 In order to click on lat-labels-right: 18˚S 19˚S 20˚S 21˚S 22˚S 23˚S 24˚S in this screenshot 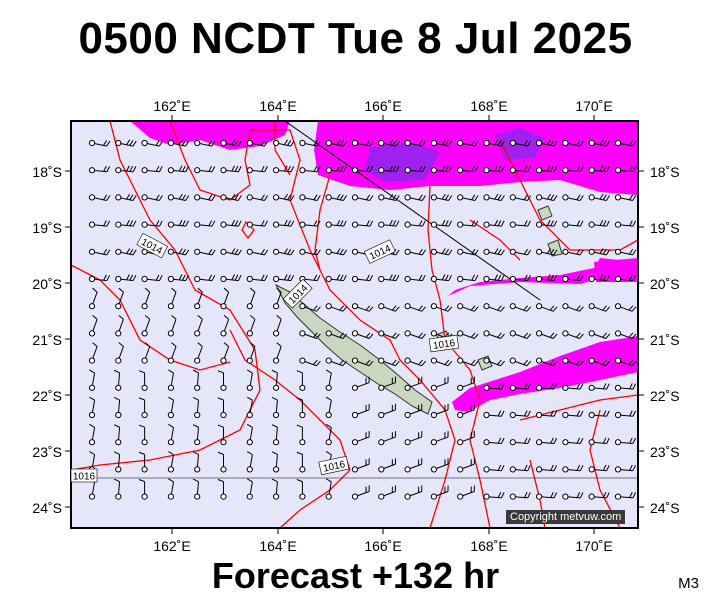, I will do `click(665, 340)`.